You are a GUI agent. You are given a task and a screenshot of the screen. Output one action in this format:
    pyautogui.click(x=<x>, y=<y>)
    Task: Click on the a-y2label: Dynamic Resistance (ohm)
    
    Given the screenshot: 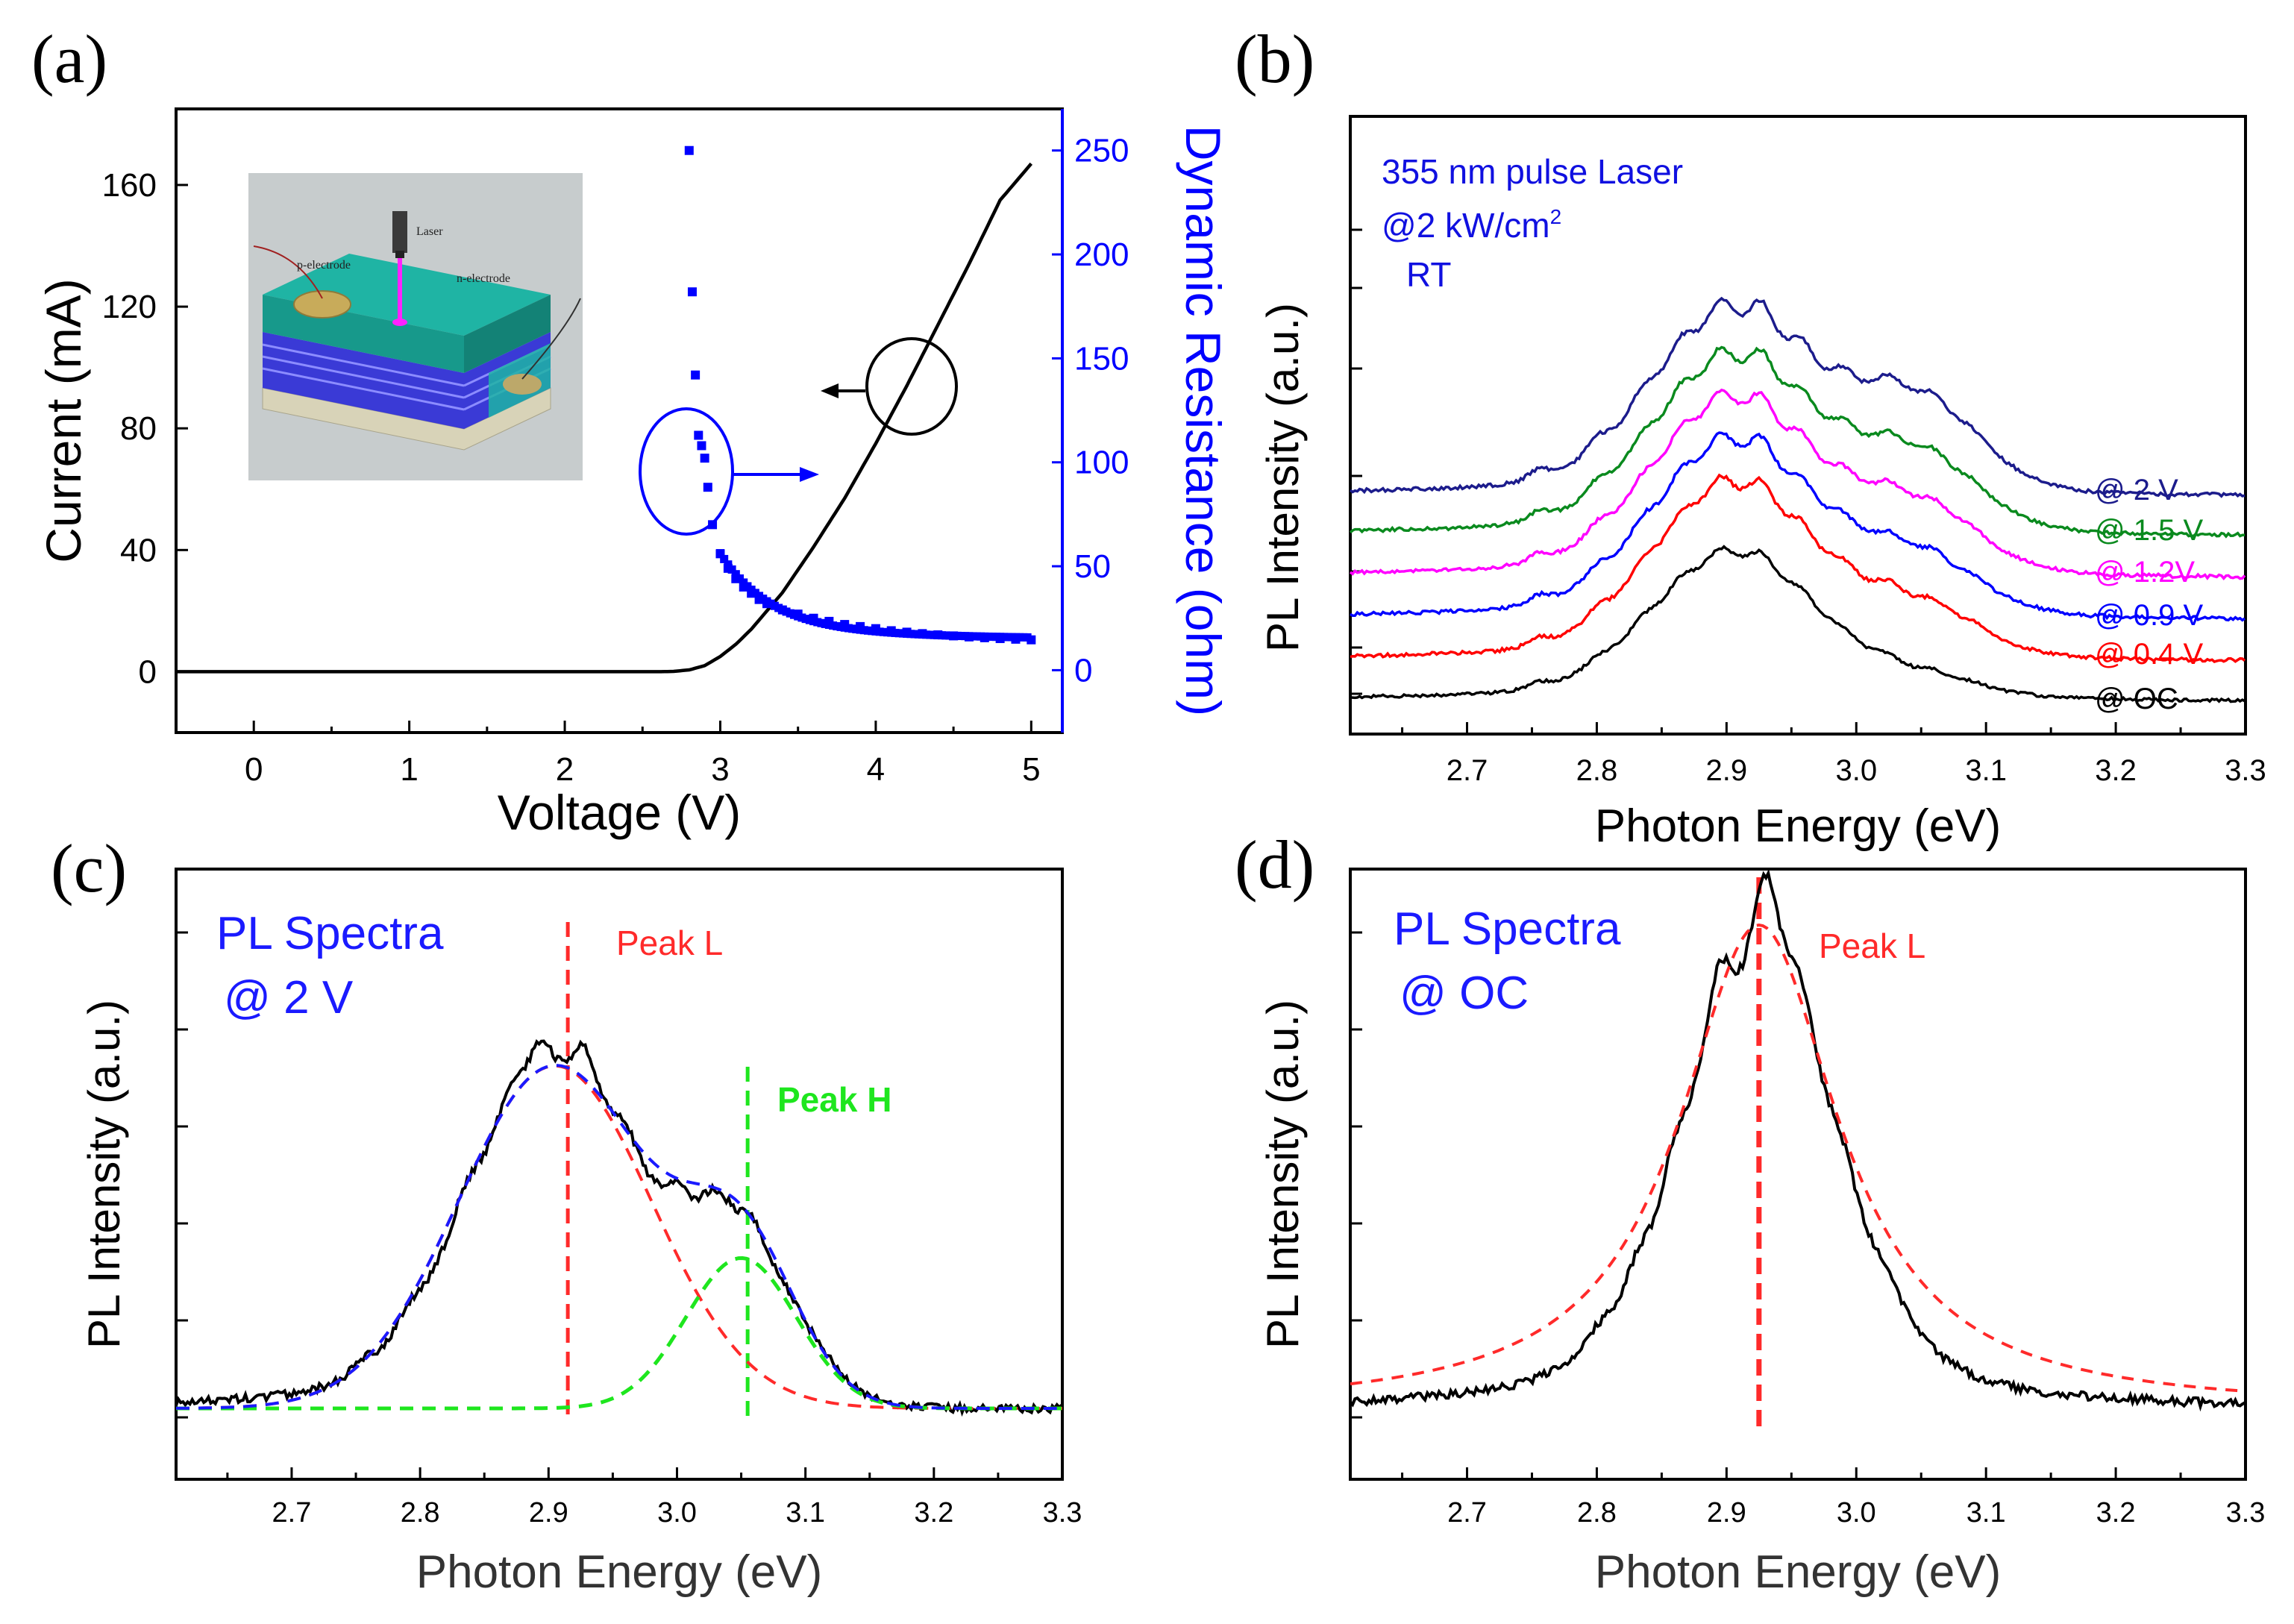 What is the action you would take?
    pyautogui.click(x=1203, y=420)
    